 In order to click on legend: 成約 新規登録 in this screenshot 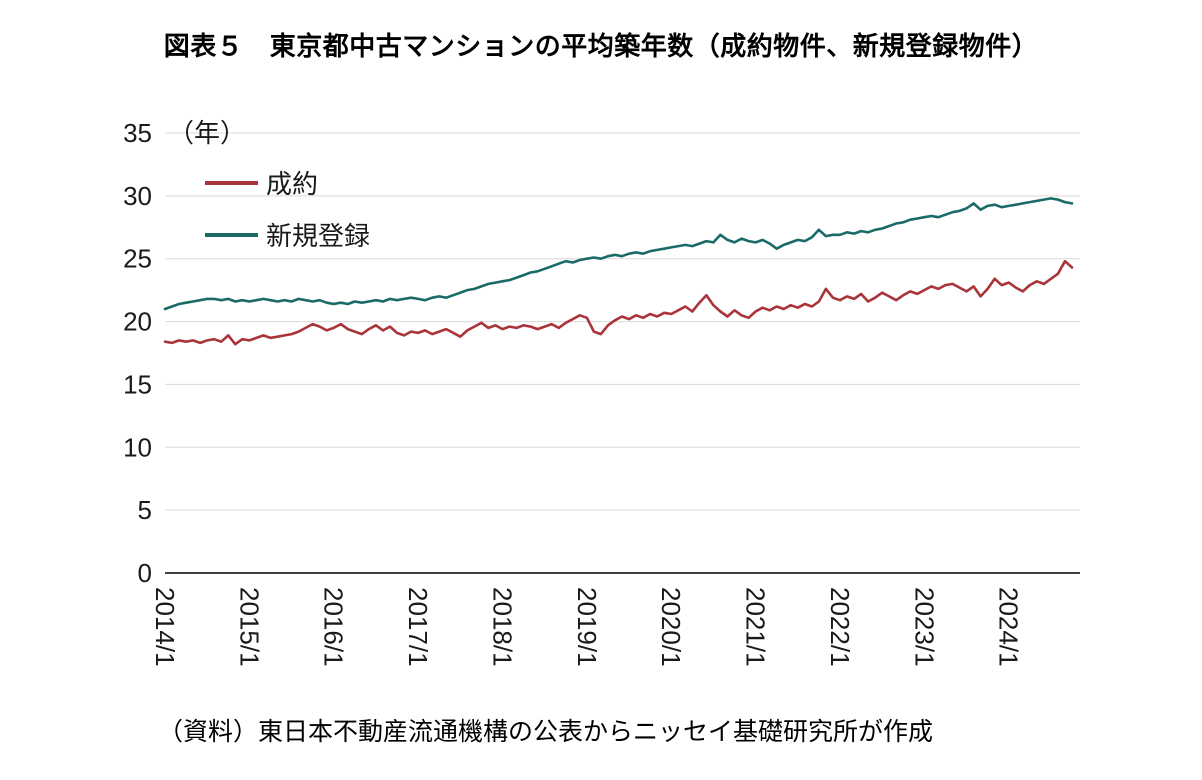, I will do `click(287, 210)`.